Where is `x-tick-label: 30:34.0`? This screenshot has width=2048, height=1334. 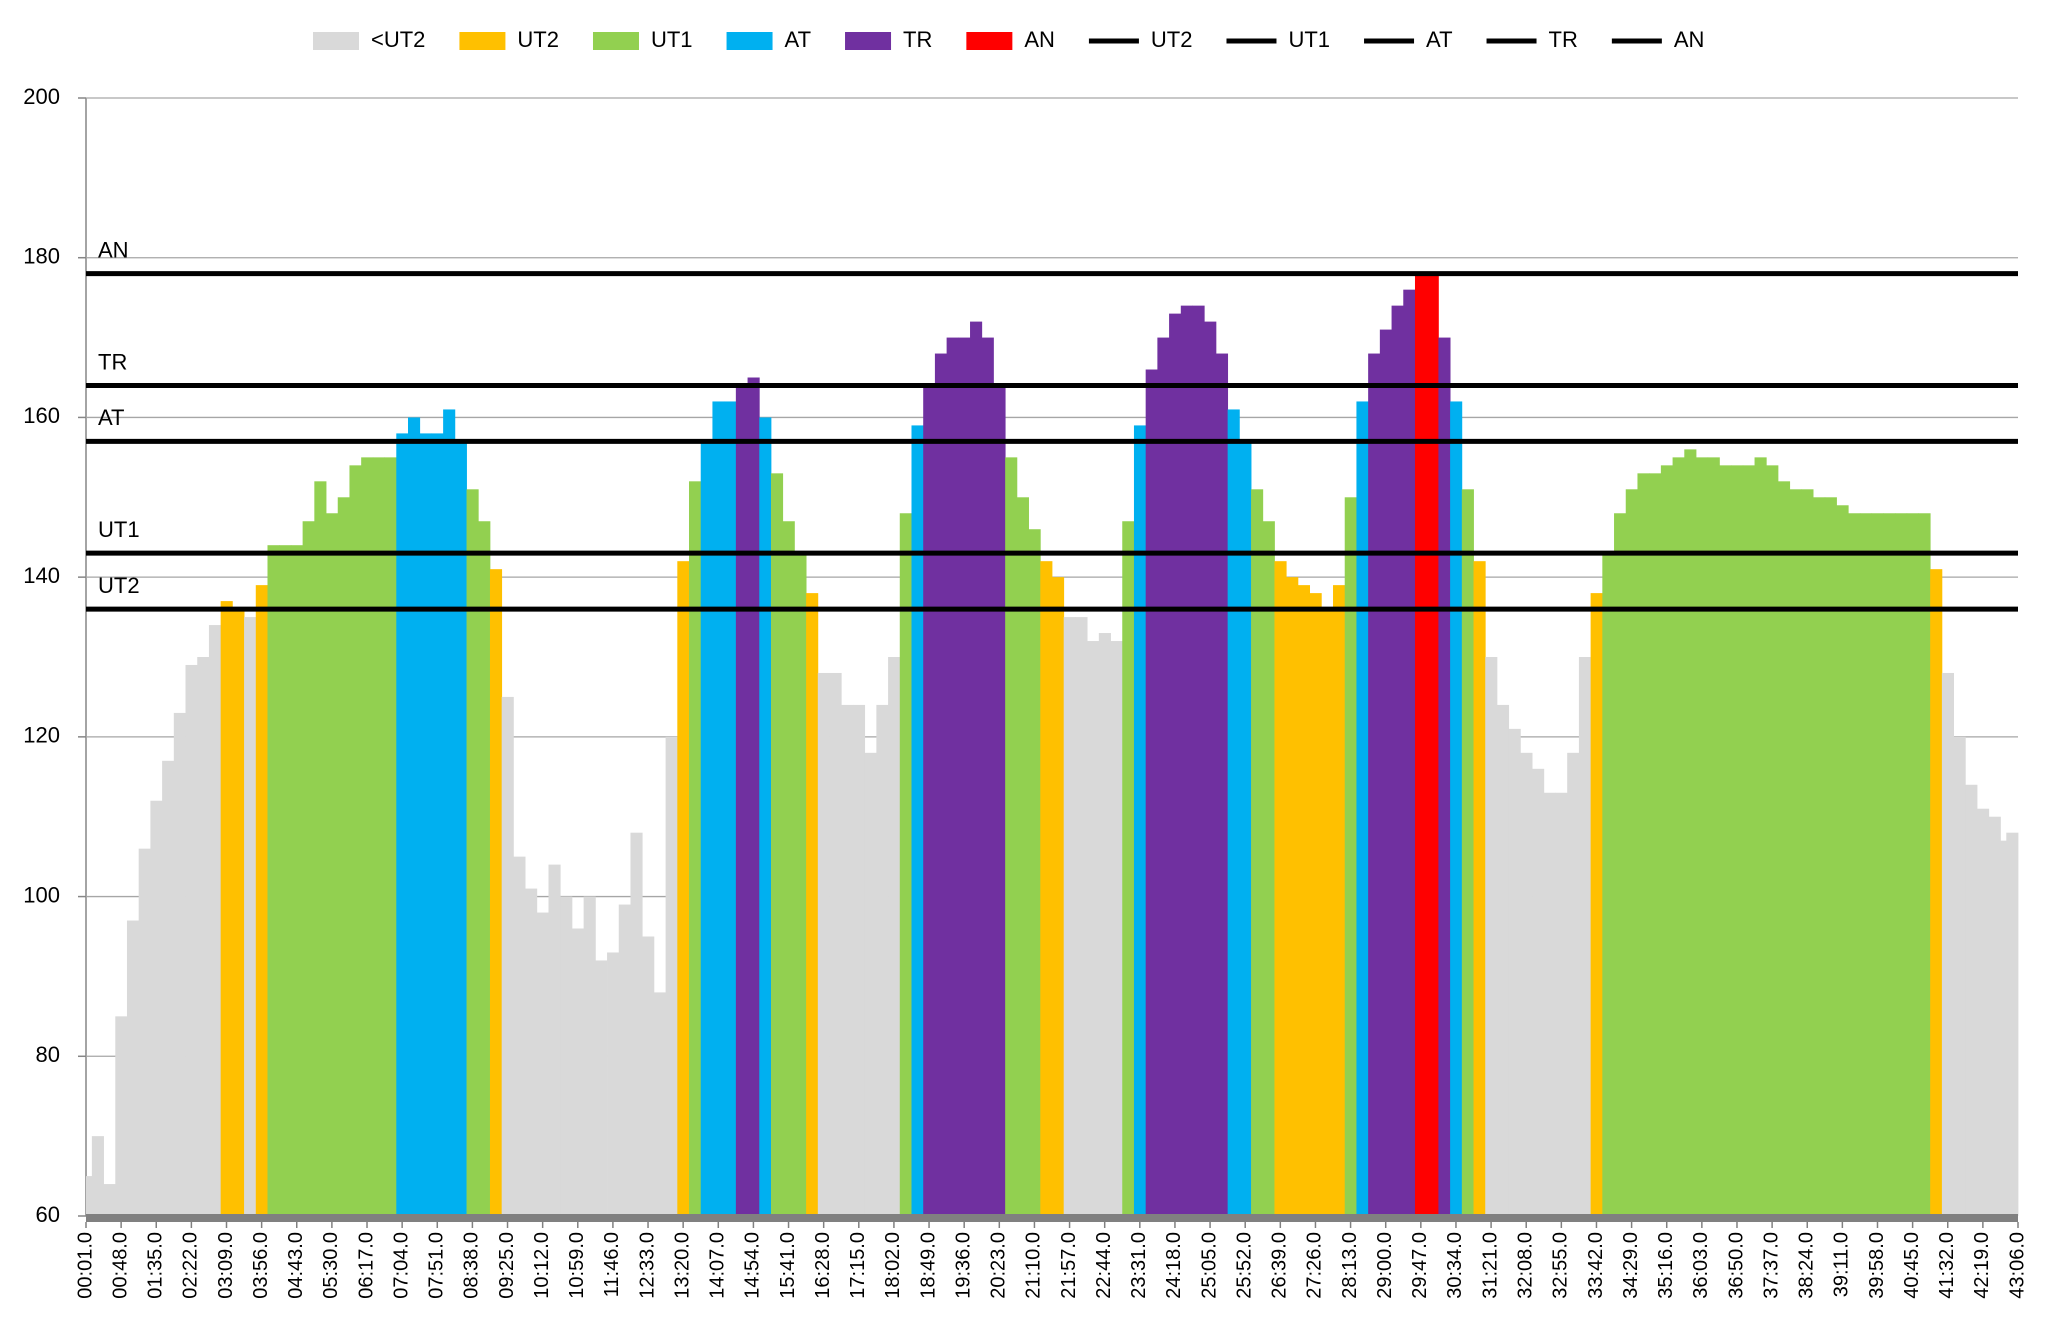 x-tick-label: 30:34.0 is located at coordinates (1455, 1265).